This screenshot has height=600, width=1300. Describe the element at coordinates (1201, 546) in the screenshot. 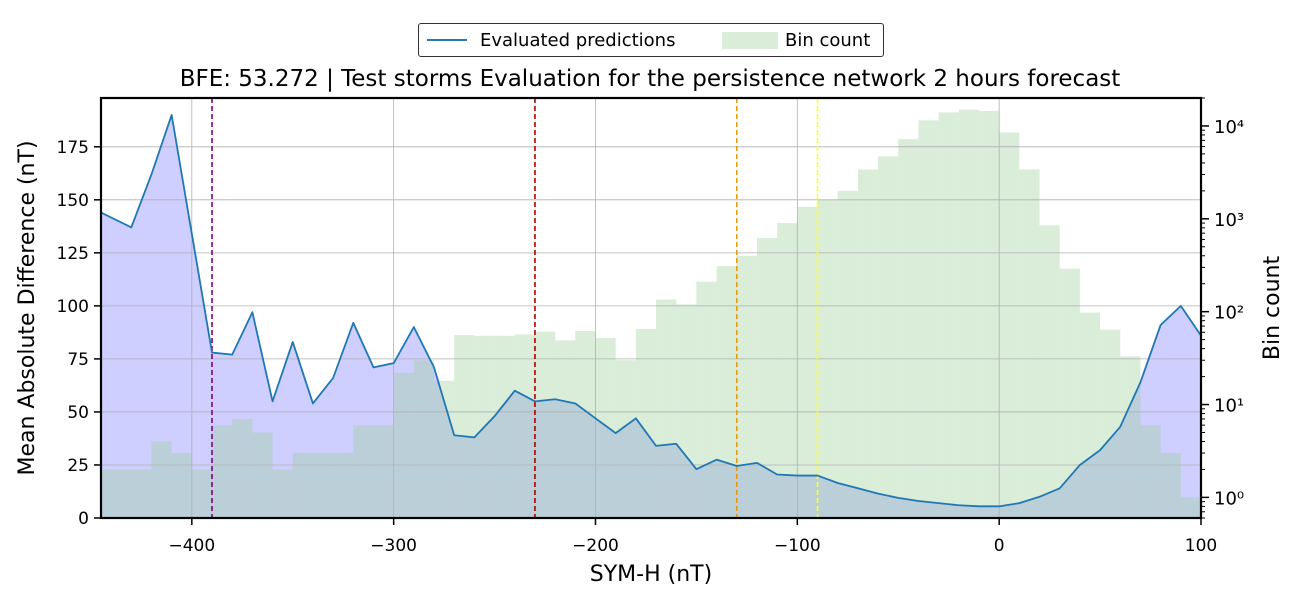

I see `x-tick-label: 100` at that location.